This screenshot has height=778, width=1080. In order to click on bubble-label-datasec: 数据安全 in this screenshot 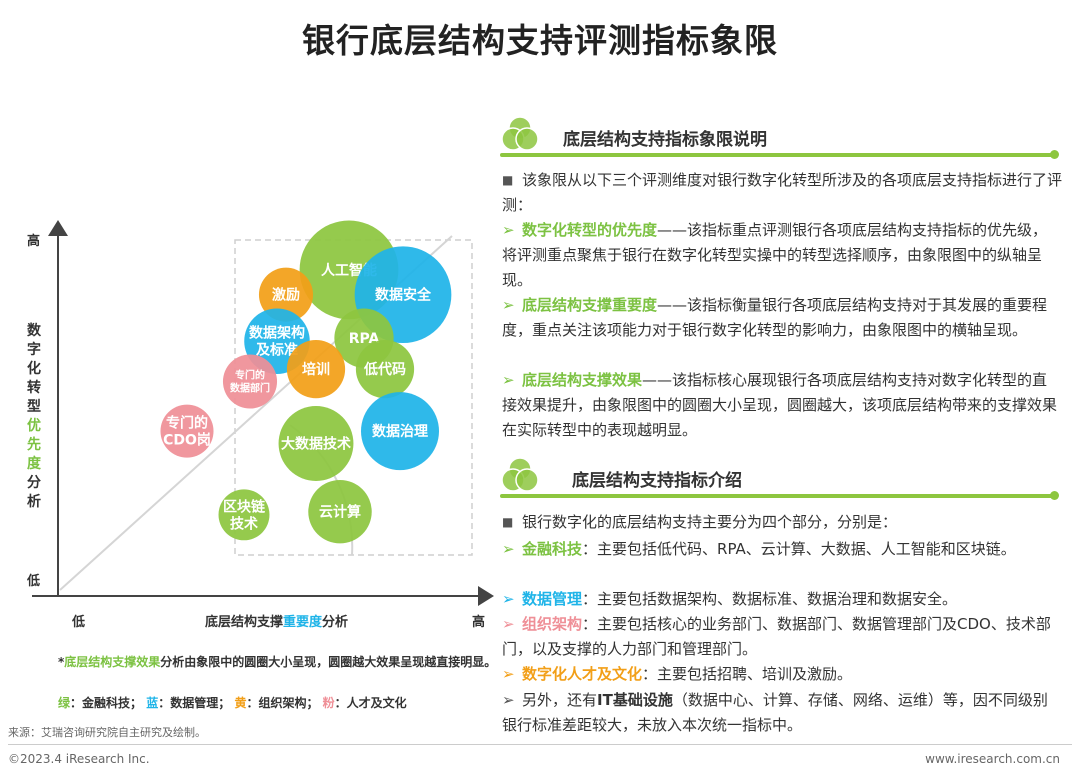, I will do `click(403, 295)`.